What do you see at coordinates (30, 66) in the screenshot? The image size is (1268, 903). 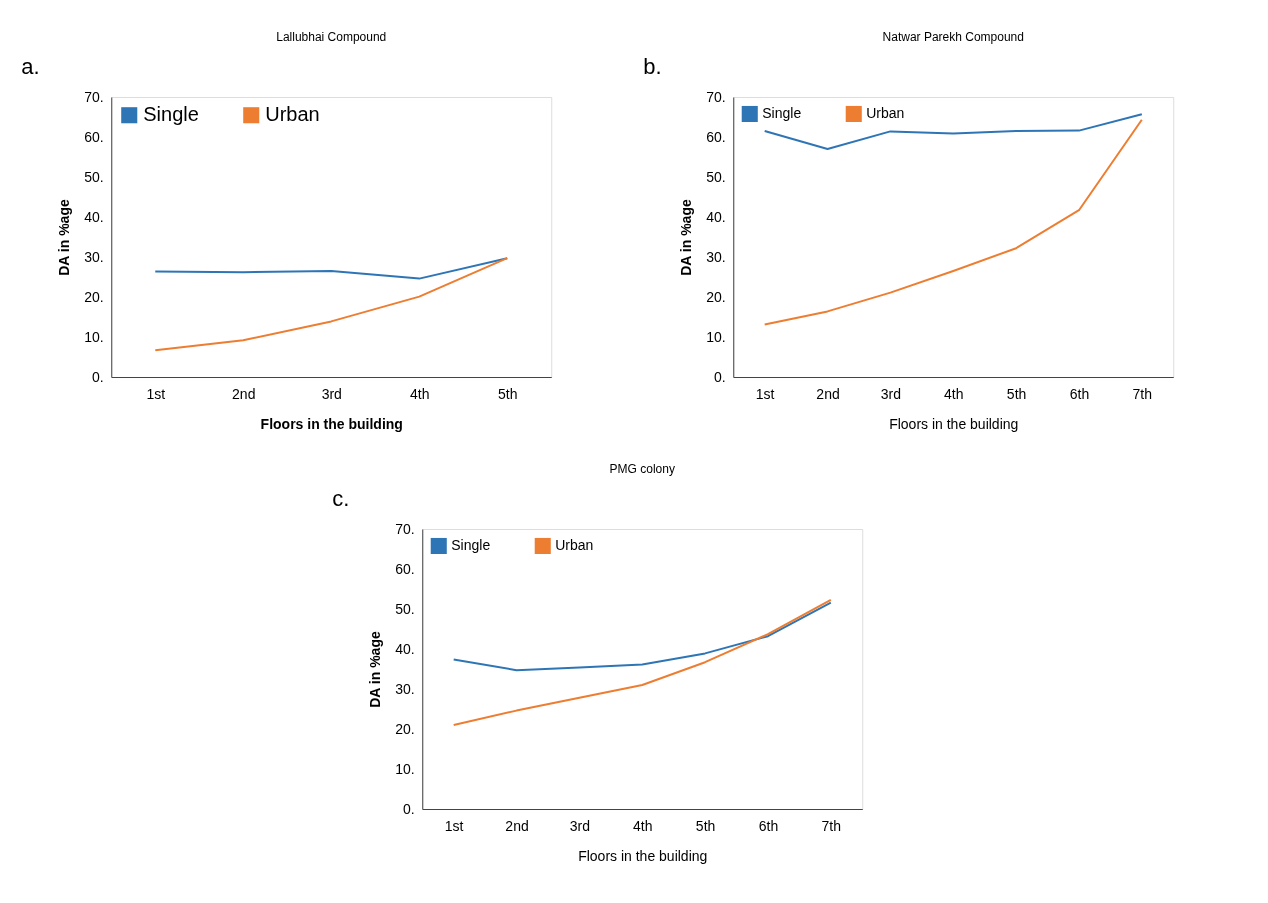 I see `text: a.` at bounding box center [30, 66].